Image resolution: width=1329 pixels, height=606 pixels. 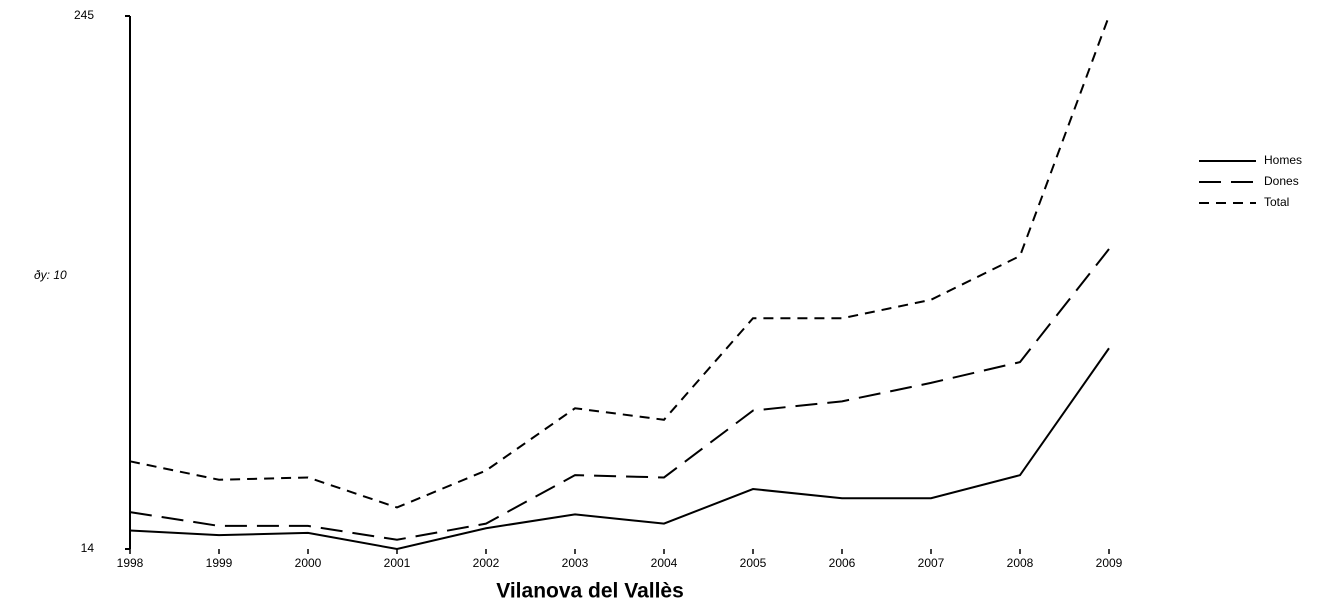 I want to click on x-tick-label: 2007, so click(x=931, y=563).